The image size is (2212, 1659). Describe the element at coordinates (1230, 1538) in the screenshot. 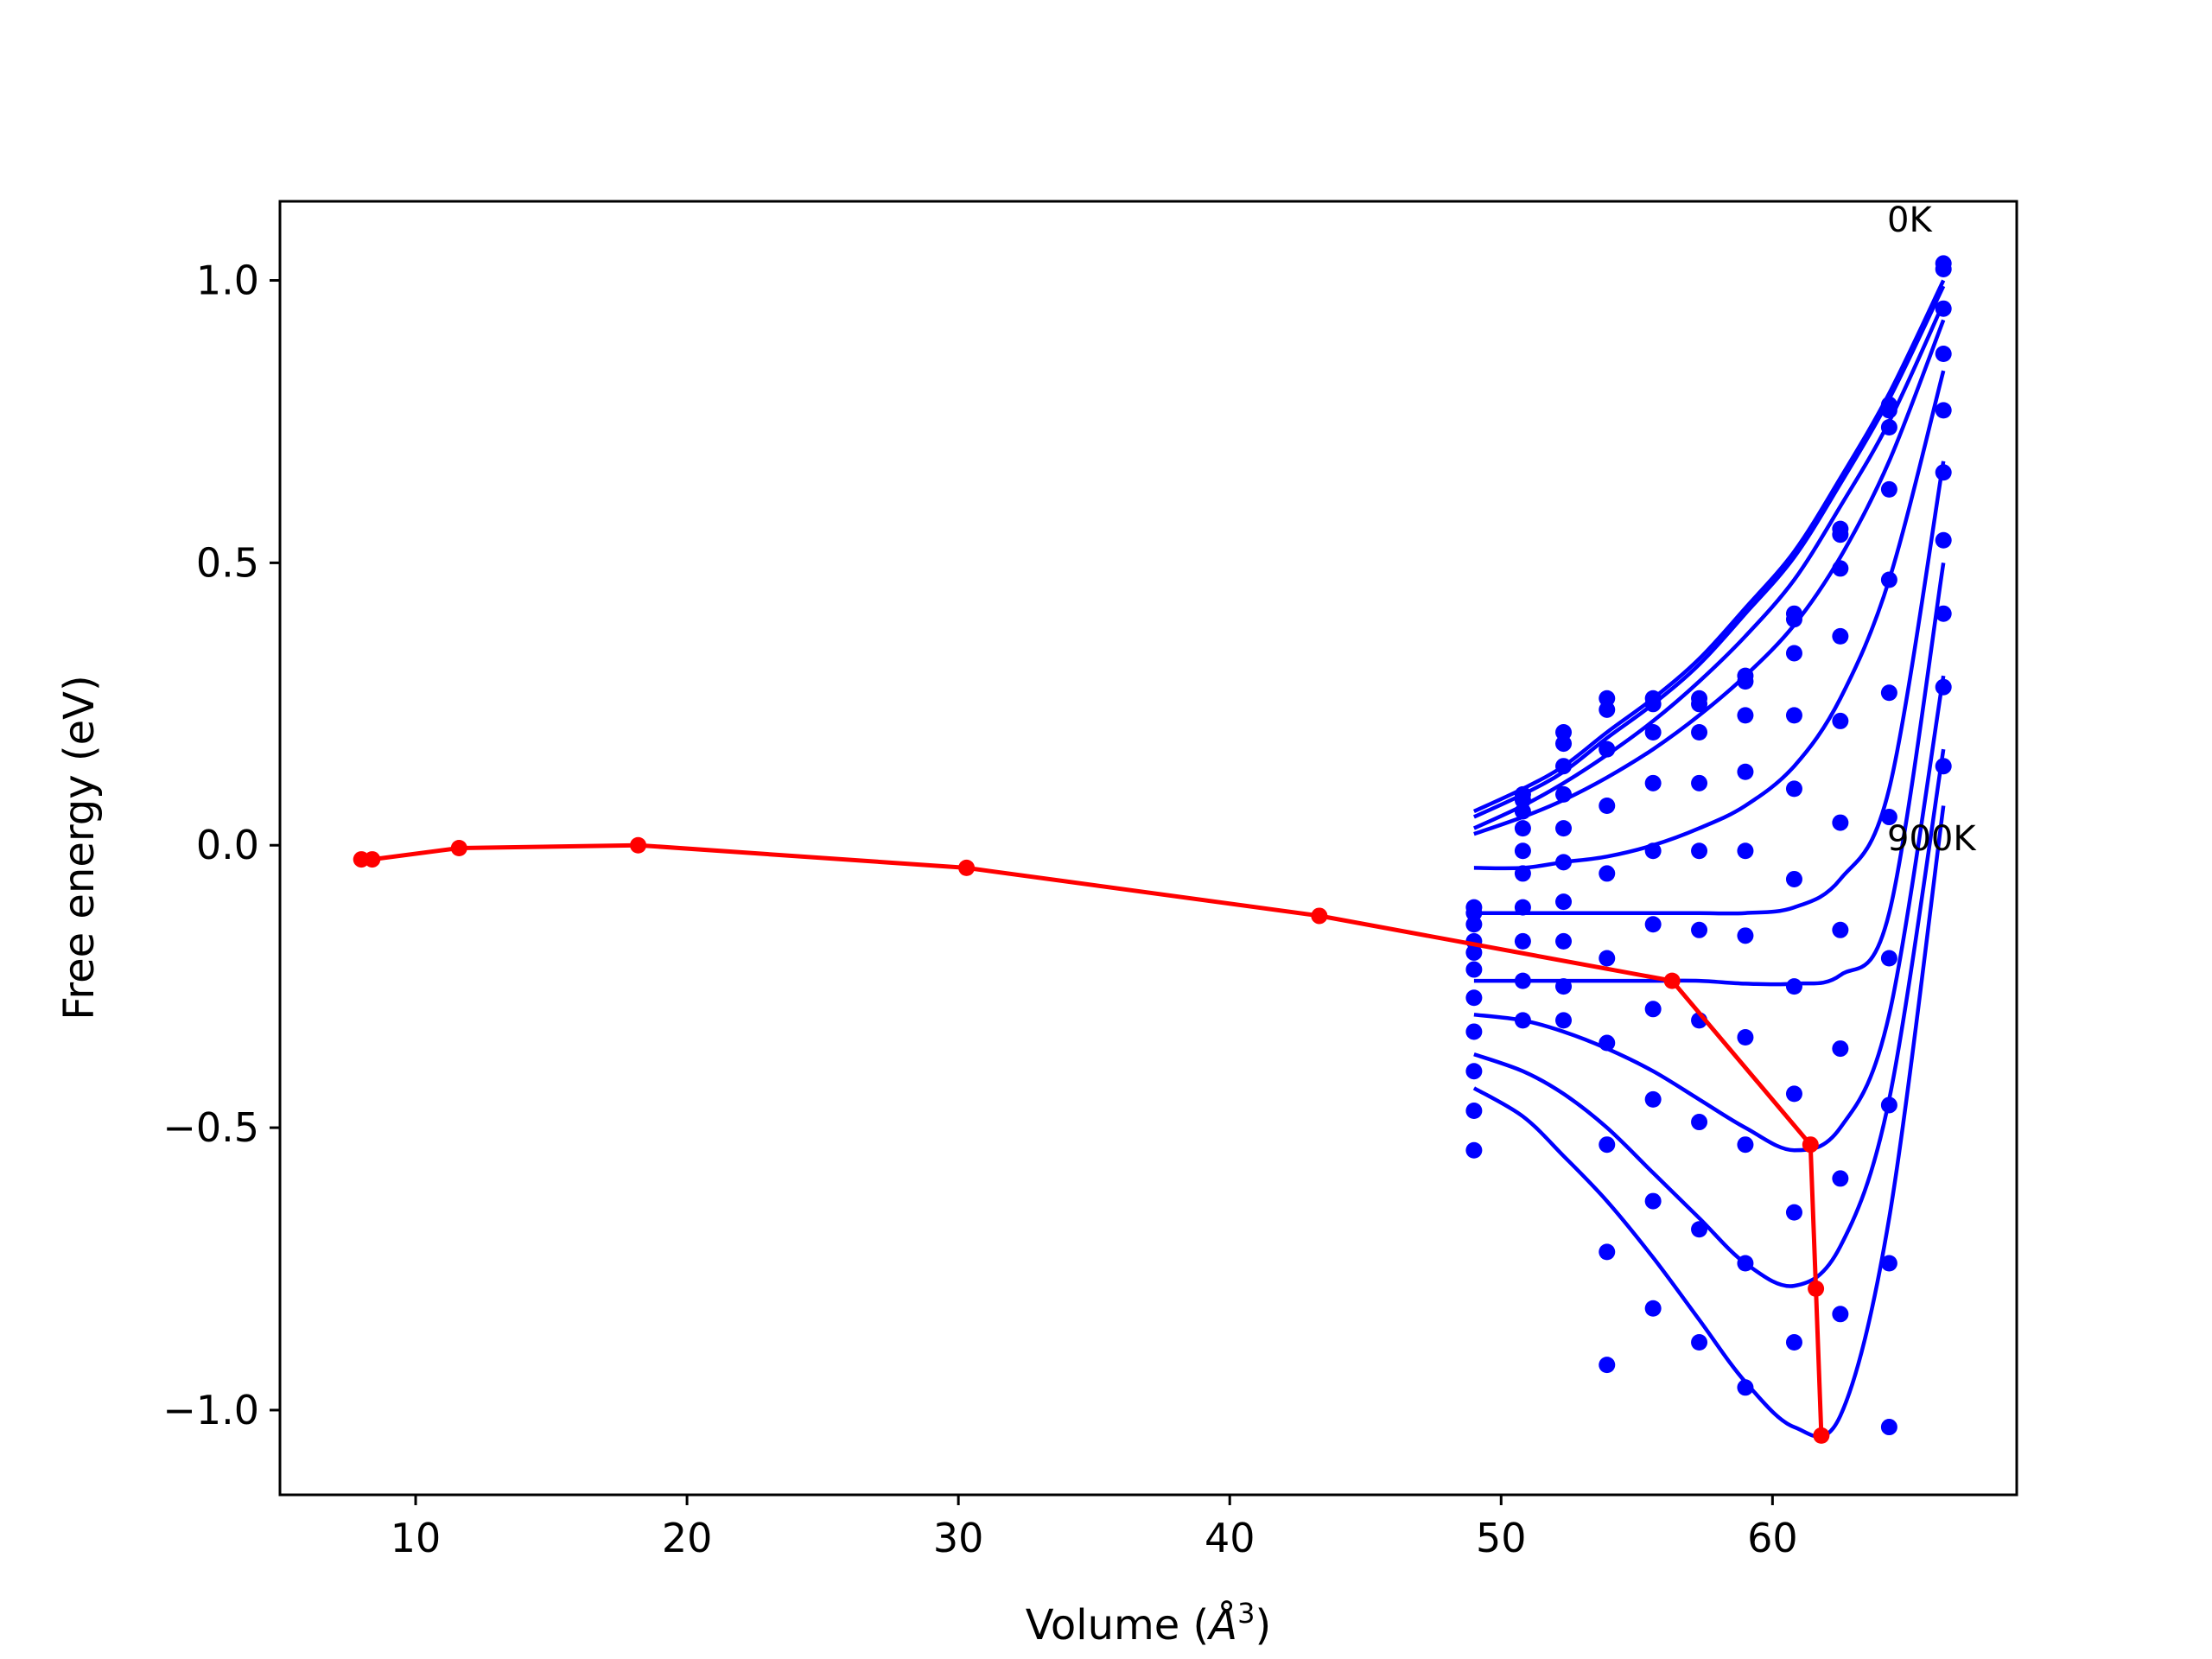

I see `x-tick-label: 40` at that location.